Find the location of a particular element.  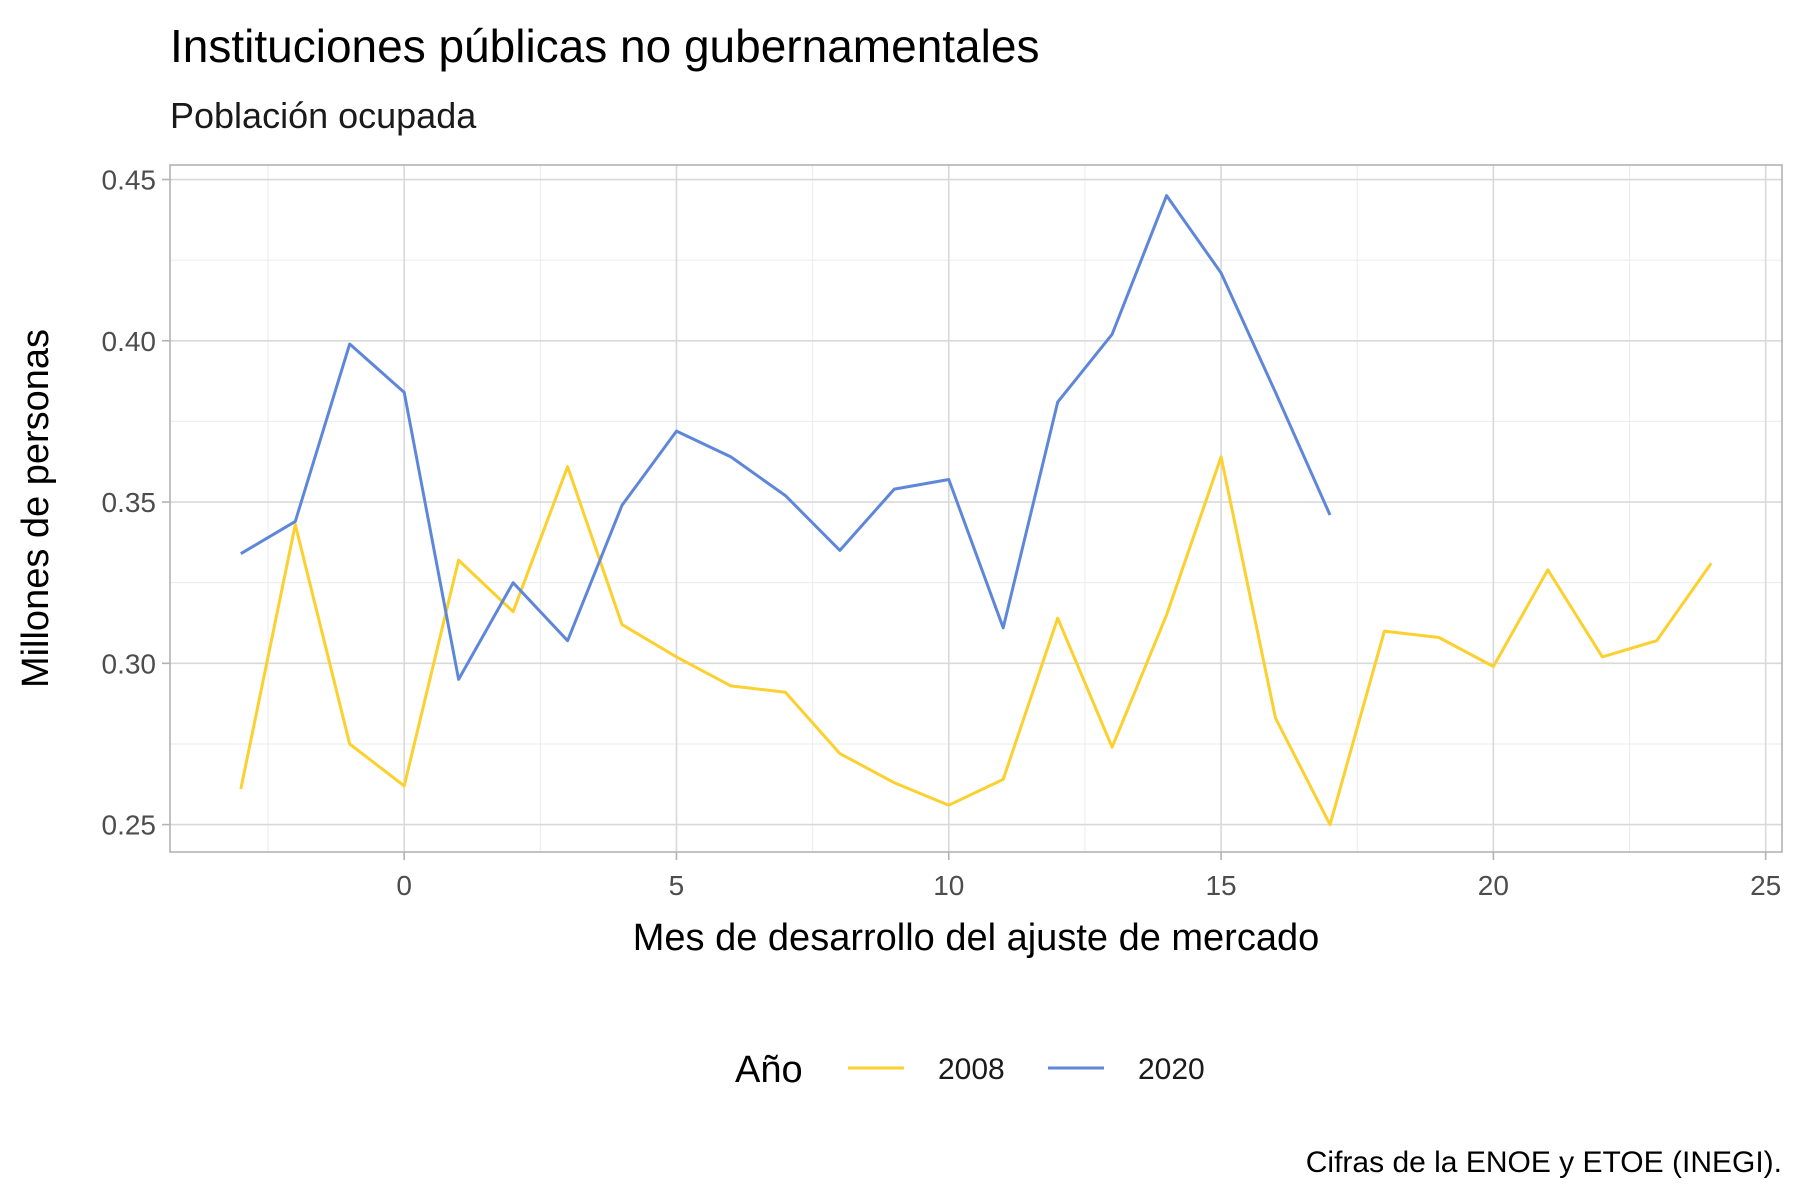

x-tick-label: 20 is located at coordinates (1493, 885).